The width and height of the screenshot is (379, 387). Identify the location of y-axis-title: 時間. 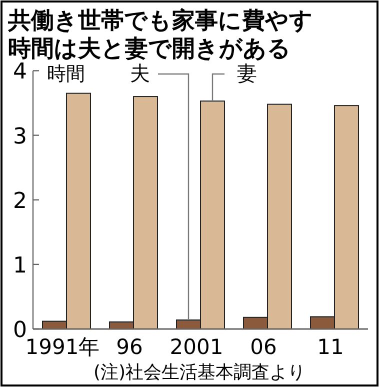
(66, 74).